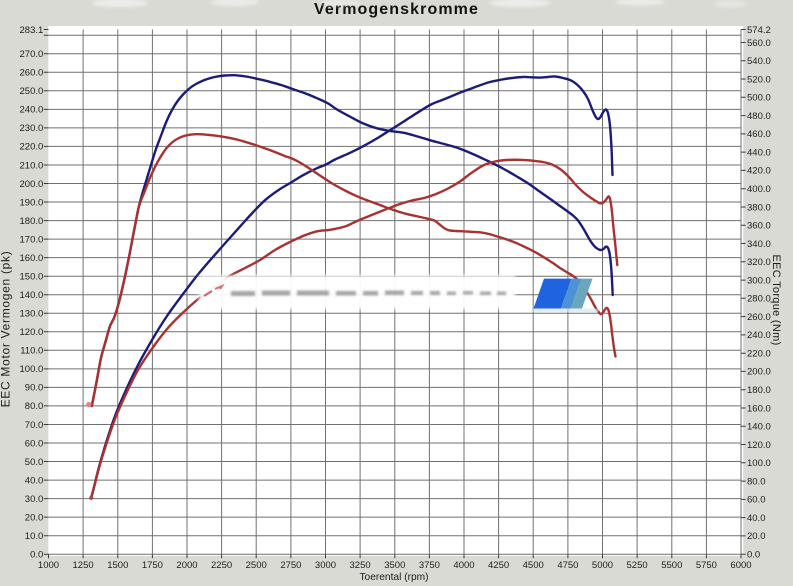  I want to click on svg-text: 230.0, so click(32, 128).